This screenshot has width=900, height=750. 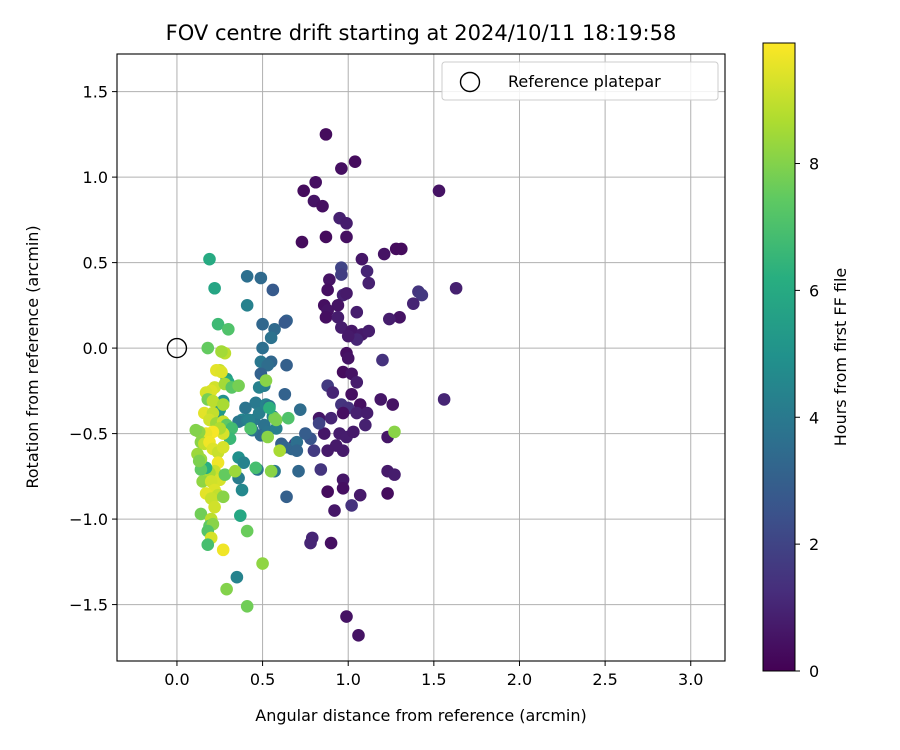 I want to click on x-axis-label: Angular distance from reference (arcmin), so click(x=420, y=715).